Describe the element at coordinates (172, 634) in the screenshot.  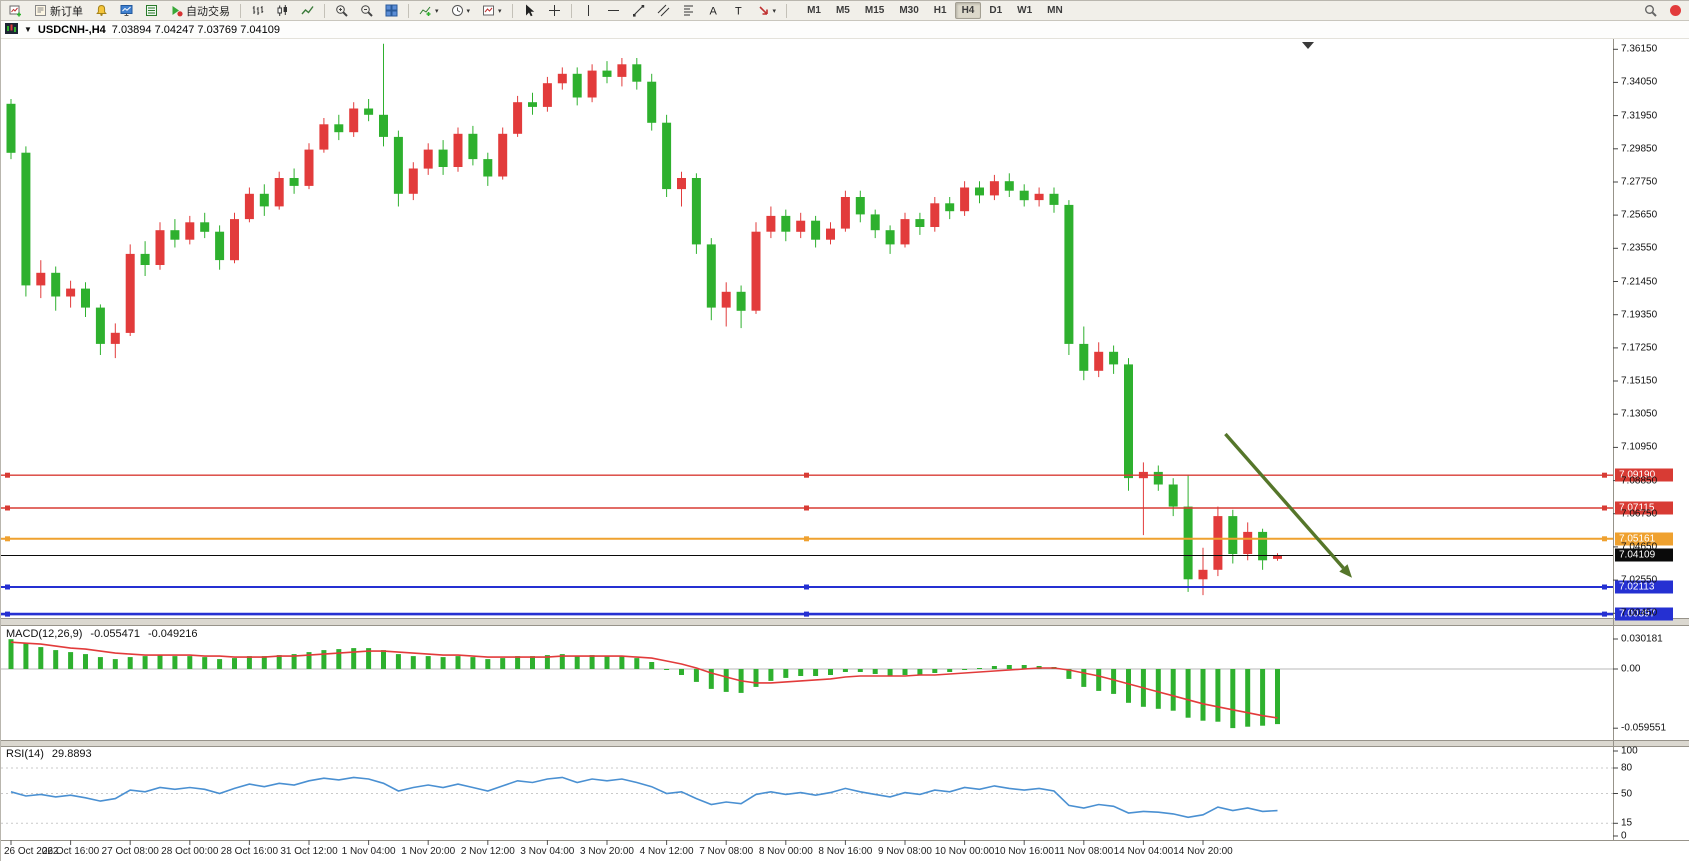
I see `macd-signal-value: -0.049216` at that location.